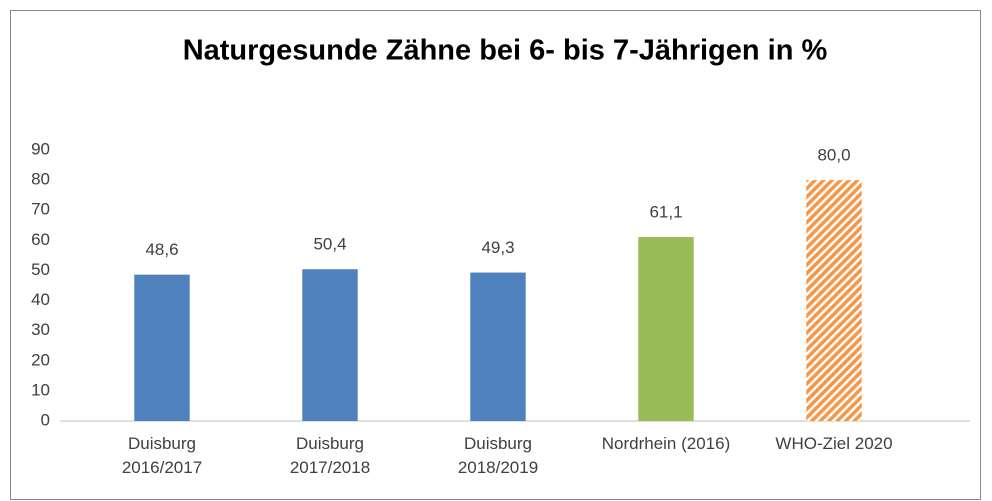 This screenshot has height=501, width=992. Describe the element at coordinates (40, 209) in the screenshot. I see `y-tick-label: 70` at that location.